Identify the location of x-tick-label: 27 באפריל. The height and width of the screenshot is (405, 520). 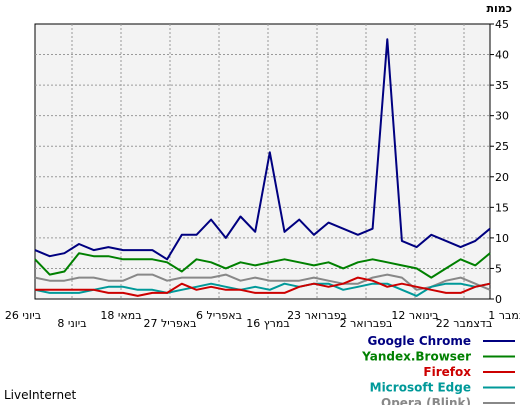
(169, 323).